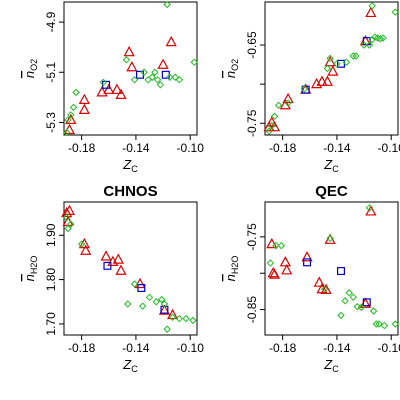 The image size is (400, 400). What do you see at coordinates (389, 148) in the screenshot?
I see `panel-2-xtick-label: -0.10` at bounding box center [389, 148].